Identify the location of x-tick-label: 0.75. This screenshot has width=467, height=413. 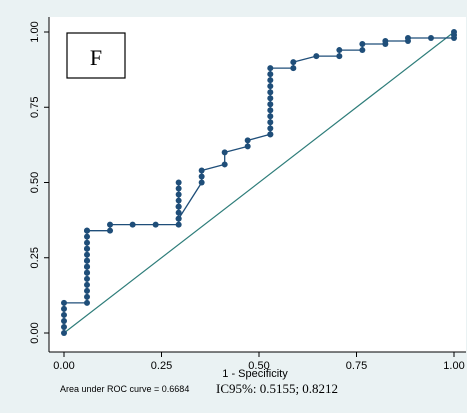
(356, 366).